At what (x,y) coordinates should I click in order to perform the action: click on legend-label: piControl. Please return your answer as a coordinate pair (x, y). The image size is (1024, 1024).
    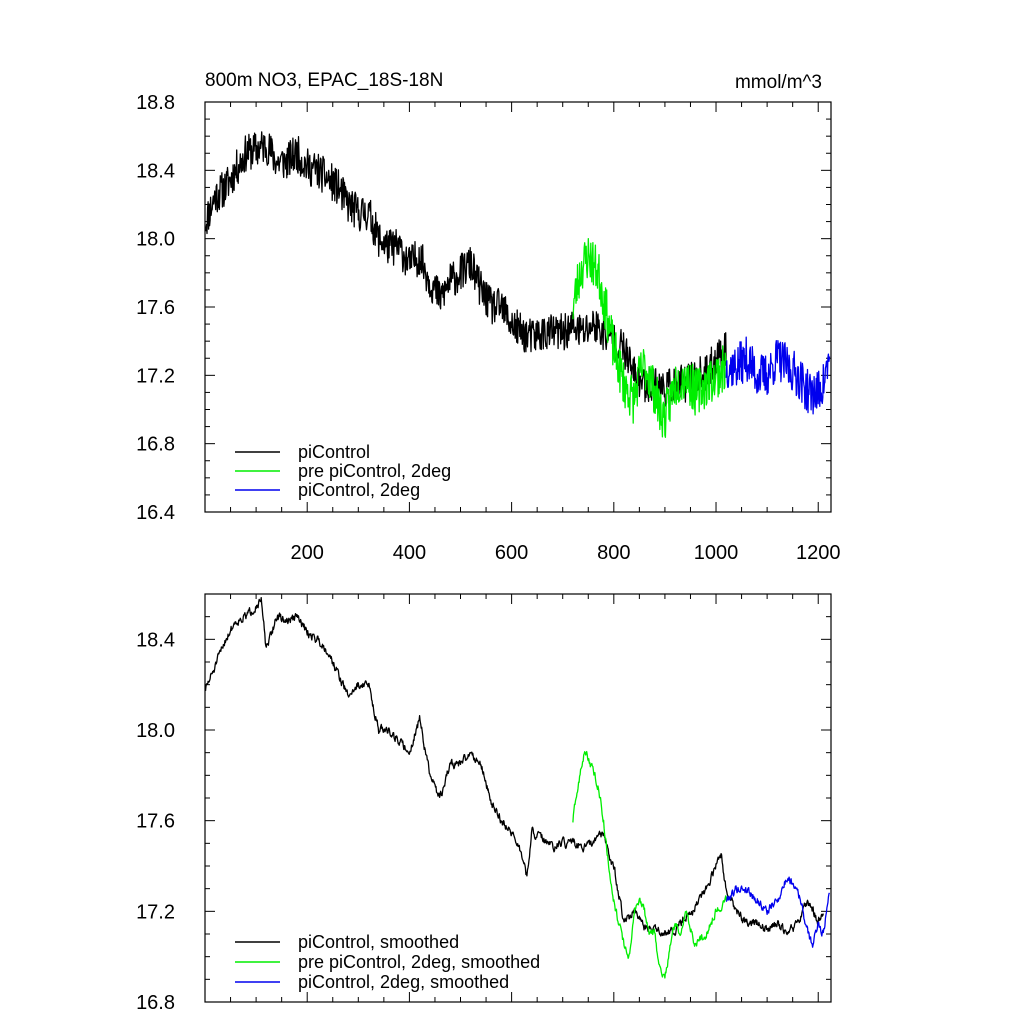
    Looking at the image, I should click on (334, 452).